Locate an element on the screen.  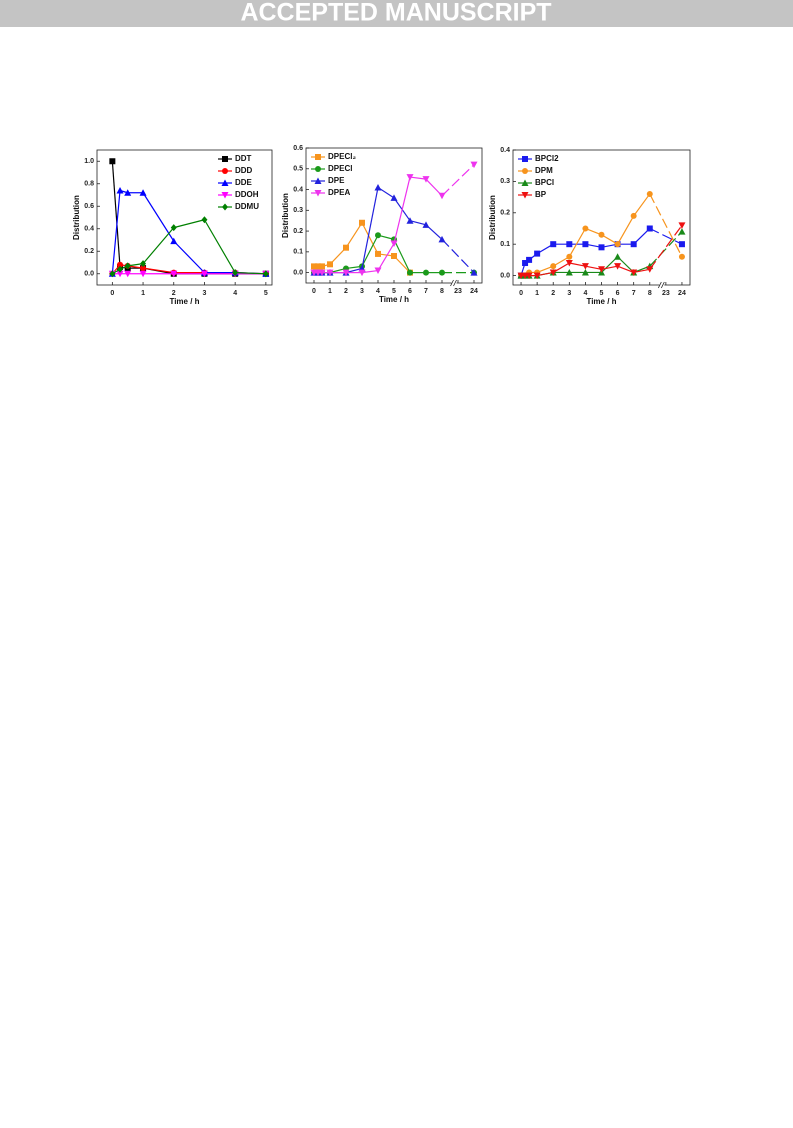
y-tick-label: 0.5 is located at coordinates (298, 169).